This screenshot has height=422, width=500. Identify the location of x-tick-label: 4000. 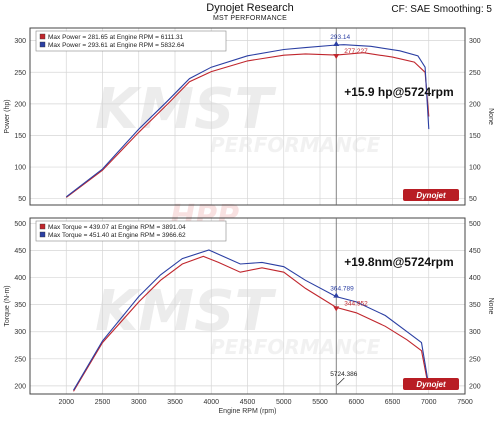
(211, 402).